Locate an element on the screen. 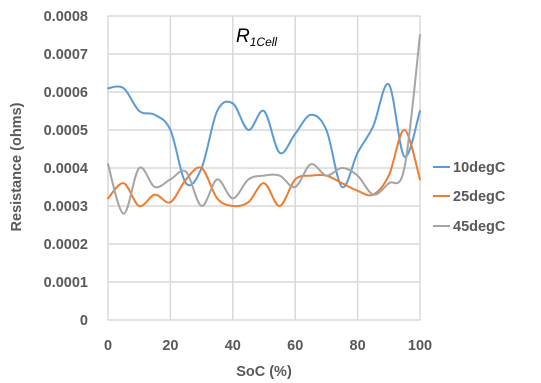 This screenshot has width=541, height=383. legend: 10degC 25degC 45degC is located at coordinates (469, 197).